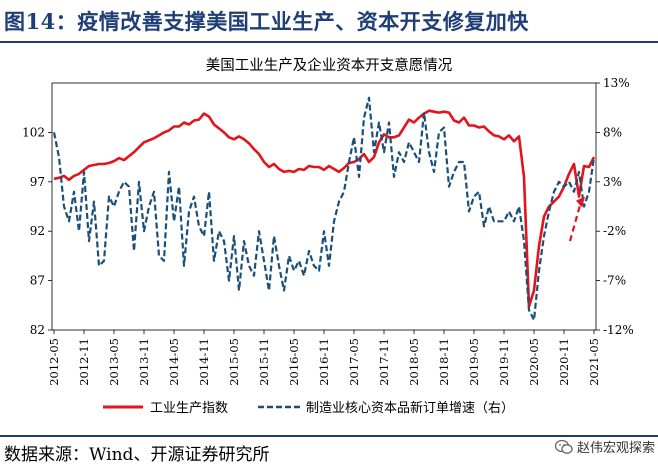 The height and width of the screenshot is (472, 658). What do you see at coordinates (114, 362) in the screenshot?
I see `x-tick-label: 2013-05` at bounding box center [114, 362].